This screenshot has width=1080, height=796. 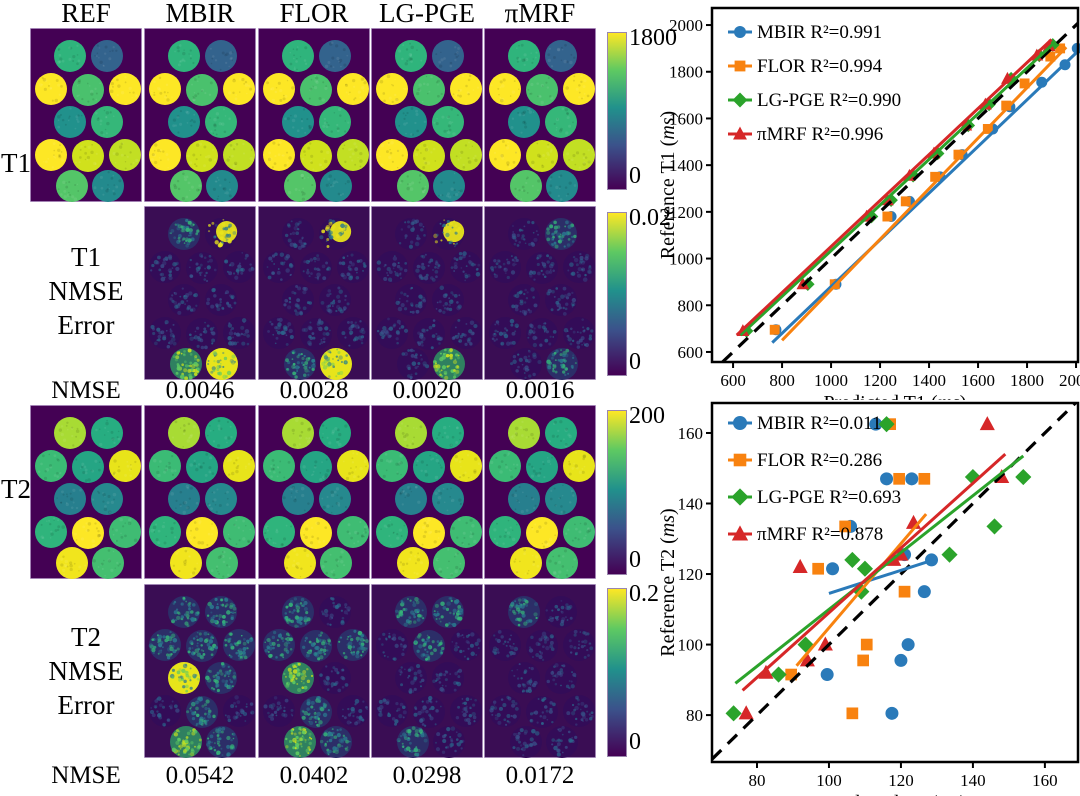 What do you see at coordinates (686, 259) in the screenshot?
I see `y-tick-label: 1000` at bounding box center [686, 259].